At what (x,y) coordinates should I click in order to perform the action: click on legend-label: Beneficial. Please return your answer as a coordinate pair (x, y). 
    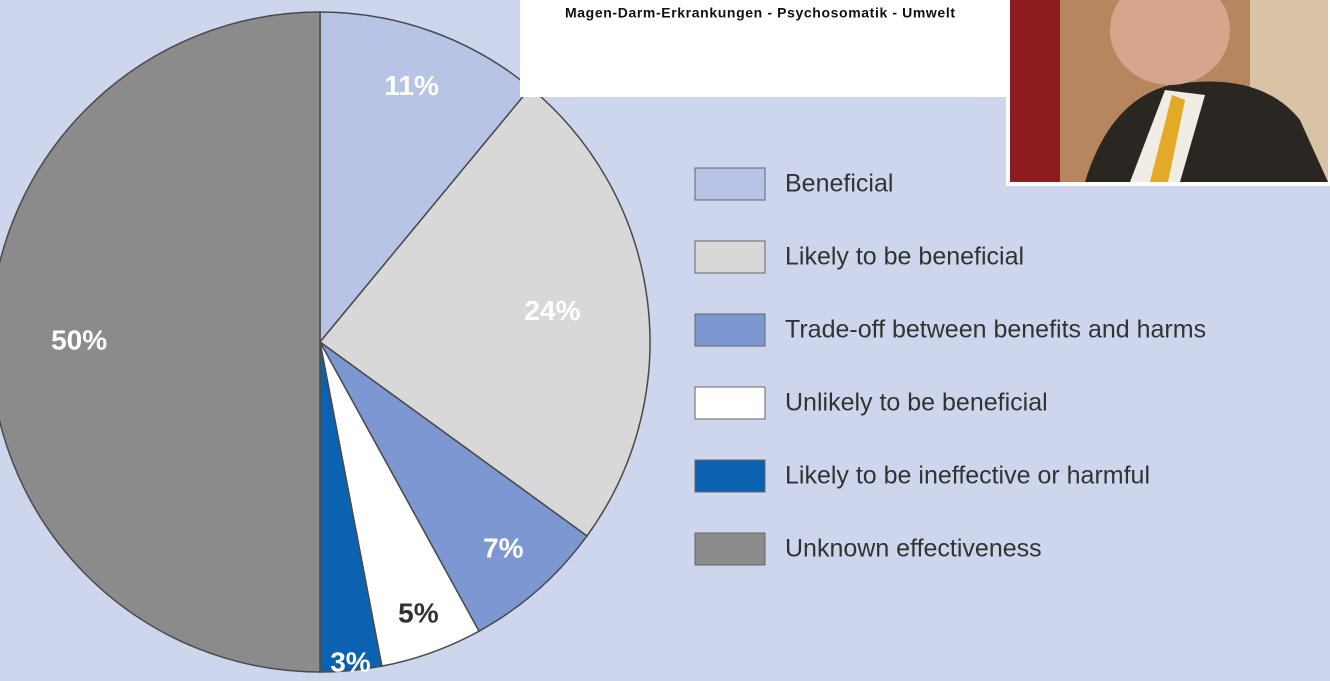
    Looking at the image, I should click on (839, 184).